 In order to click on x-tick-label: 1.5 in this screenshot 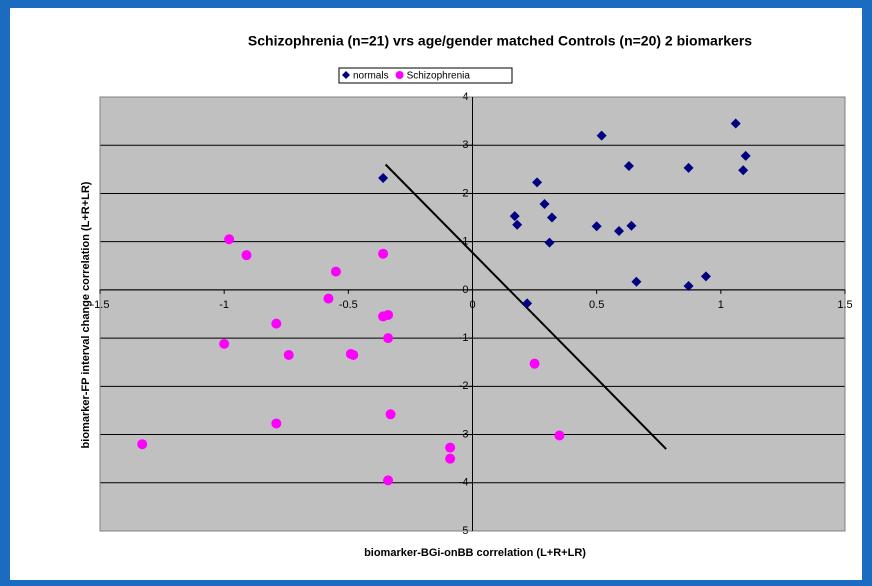, I will do `click(844, 305)`.